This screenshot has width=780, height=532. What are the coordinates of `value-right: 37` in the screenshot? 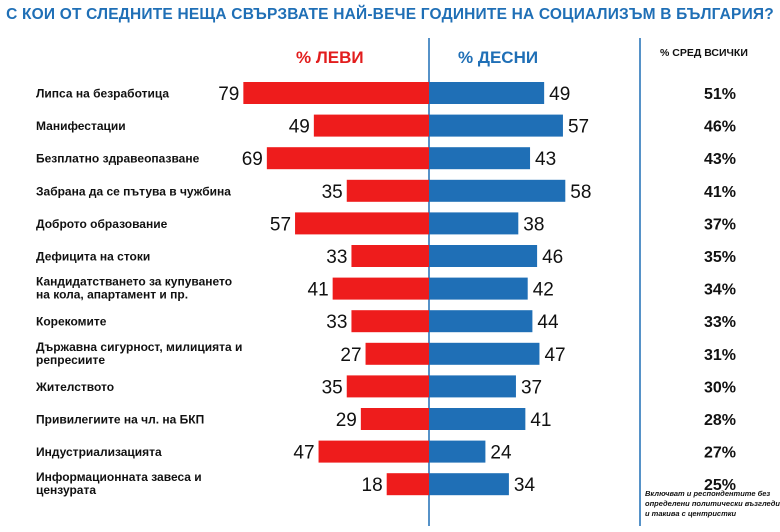 It's located at (531, 387).